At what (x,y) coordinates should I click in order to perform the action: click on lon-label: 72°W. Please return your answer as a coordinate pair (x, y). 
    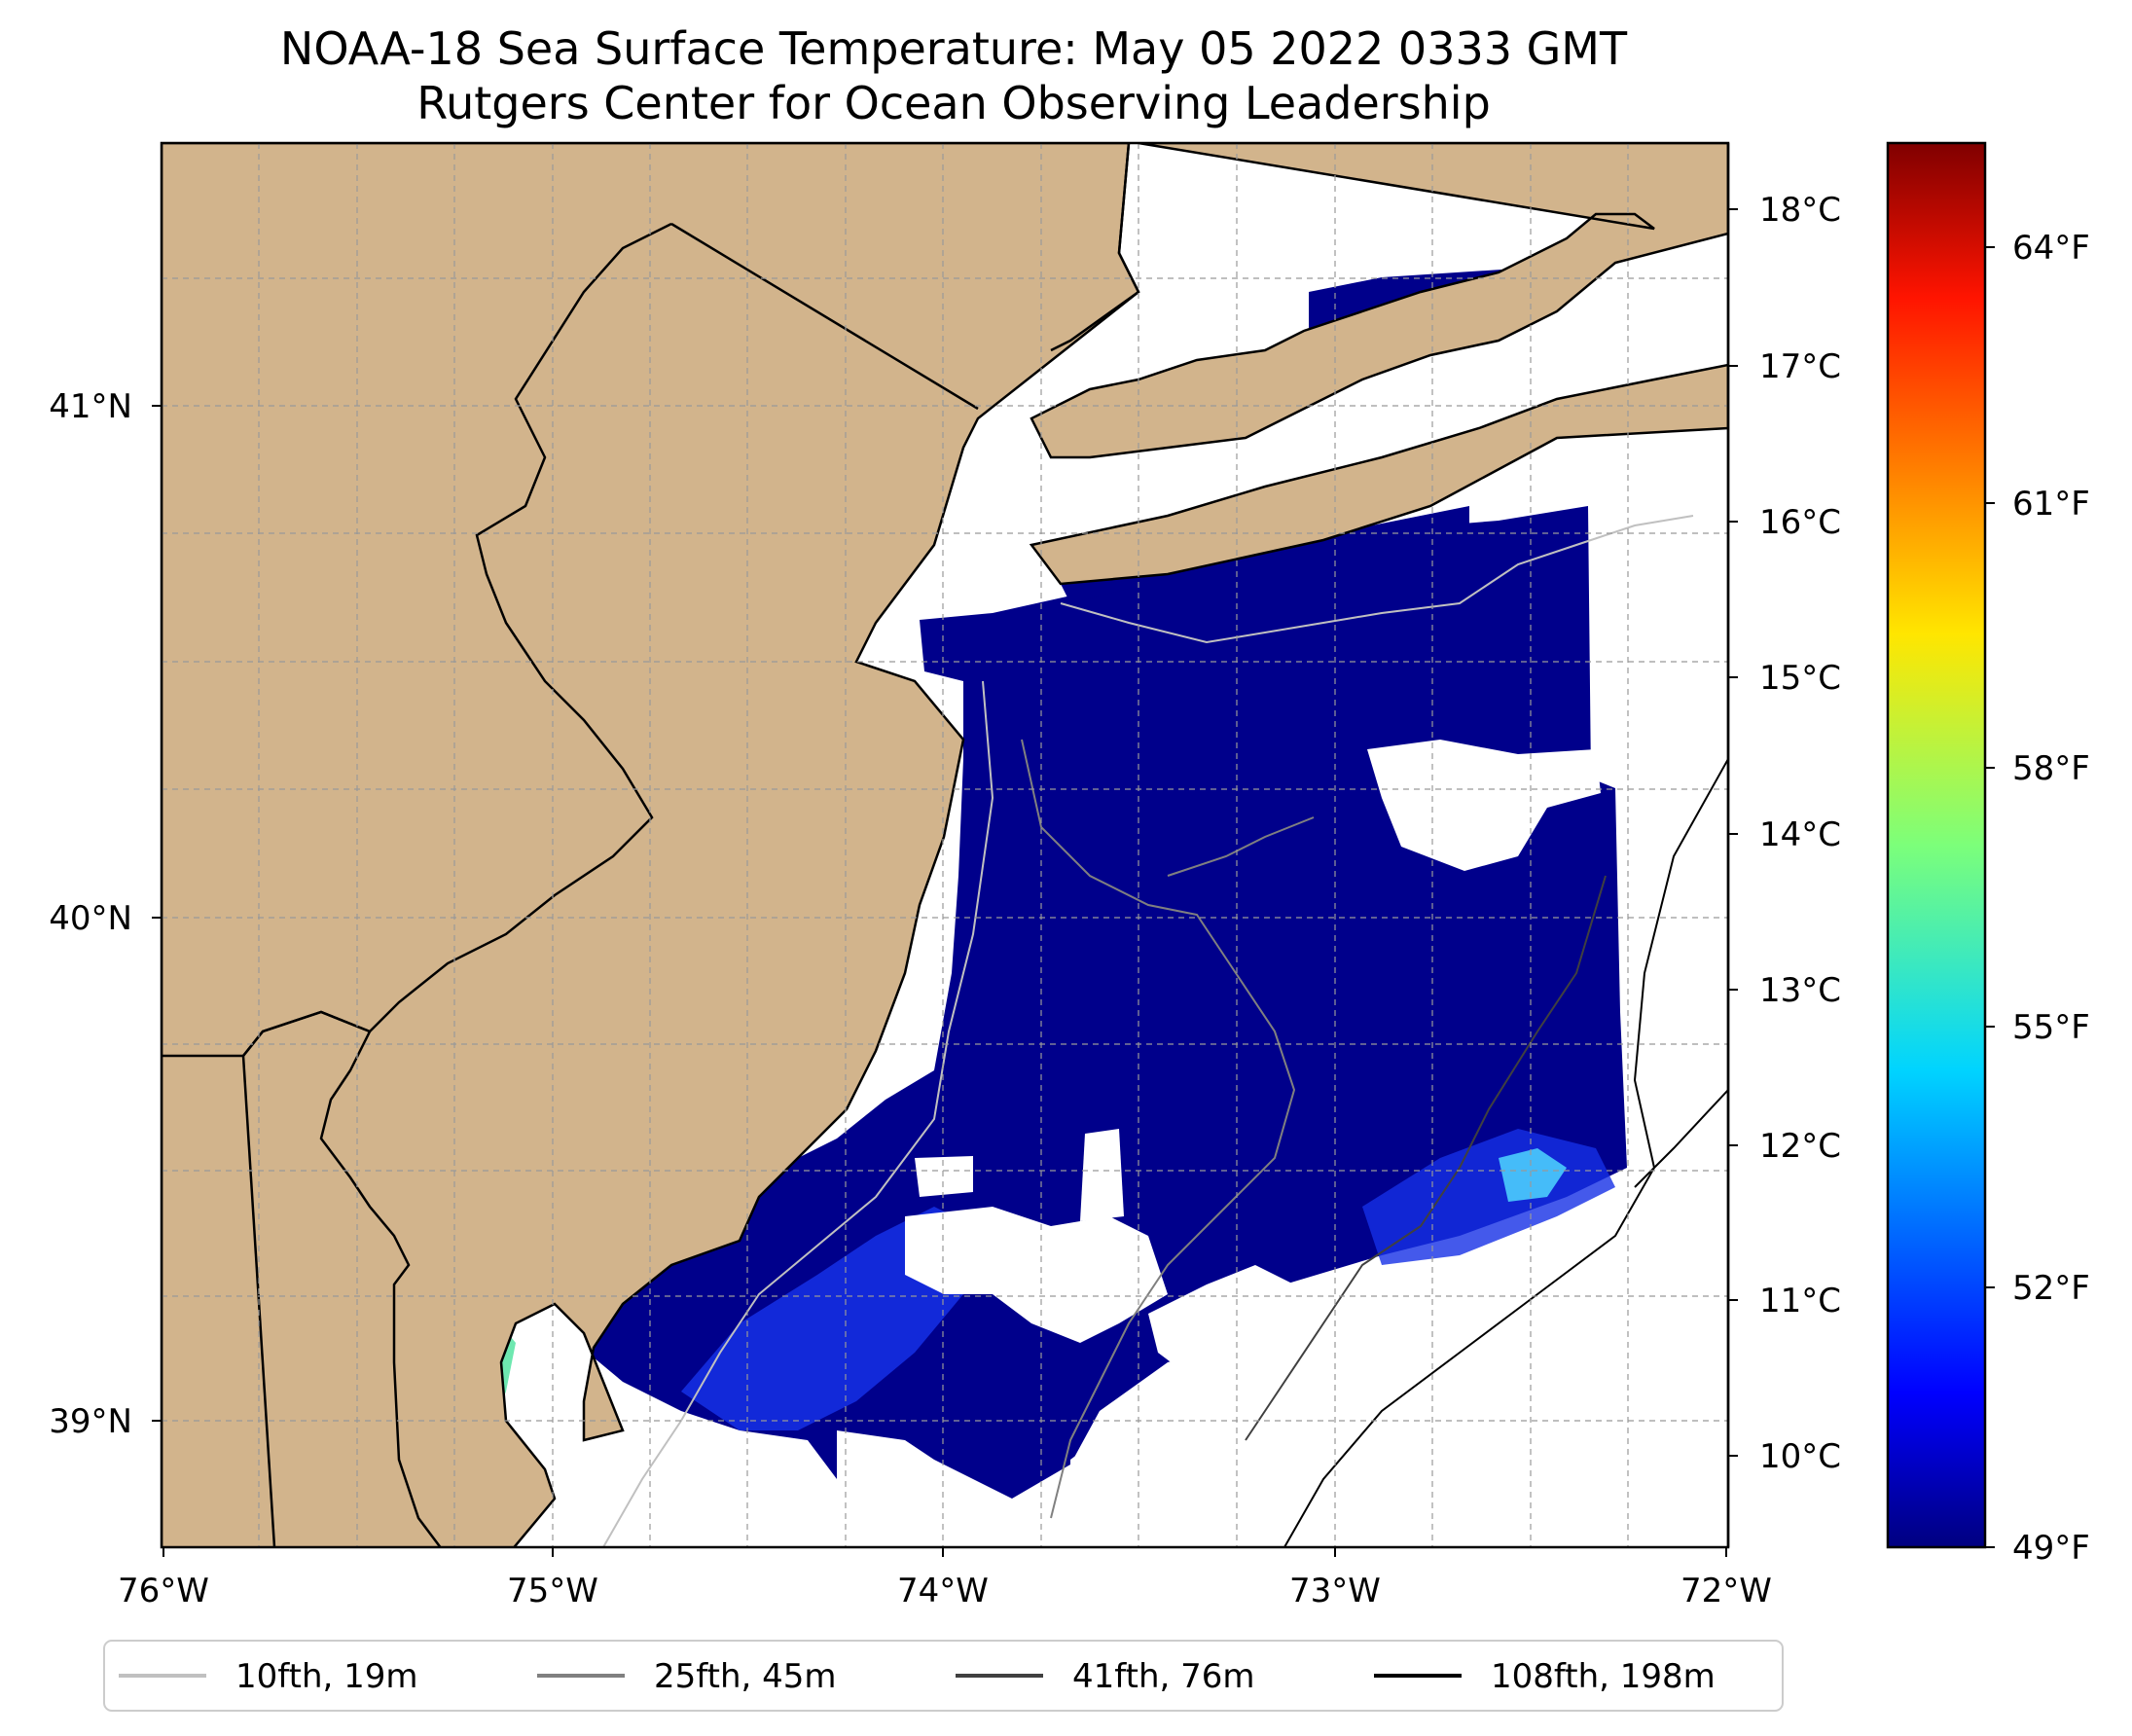
    Looking at the image, I should click on (1726, 1591).